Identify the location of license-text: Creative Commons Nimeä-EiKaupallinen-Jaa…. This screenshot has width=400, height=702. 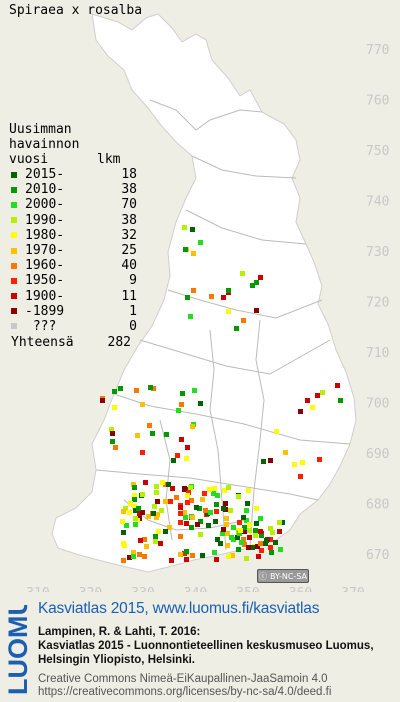
(184, 686).